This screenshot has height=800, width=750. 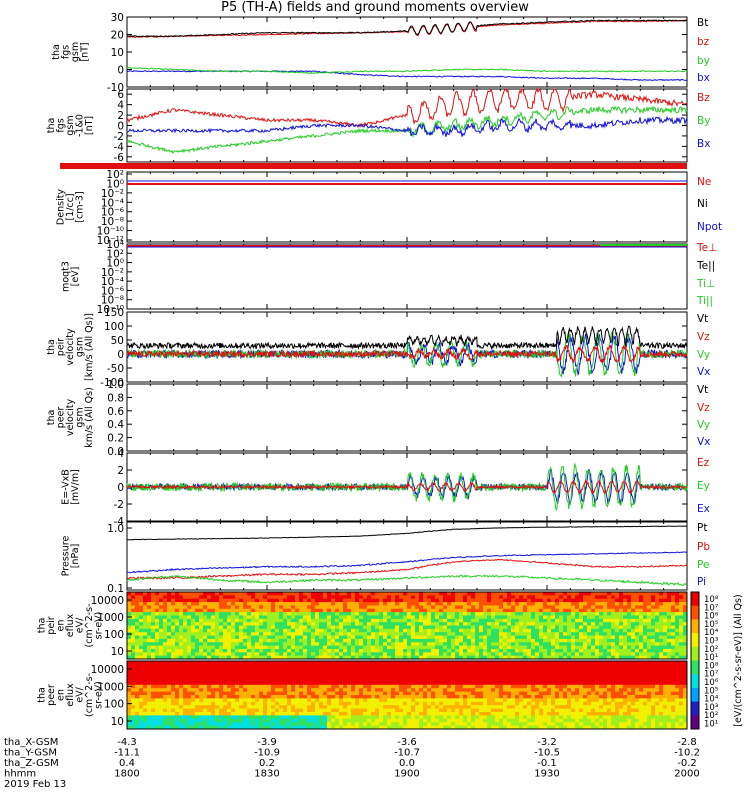 I want to click on fgs_gsm-series-Bt, so click(x=407, y=28).